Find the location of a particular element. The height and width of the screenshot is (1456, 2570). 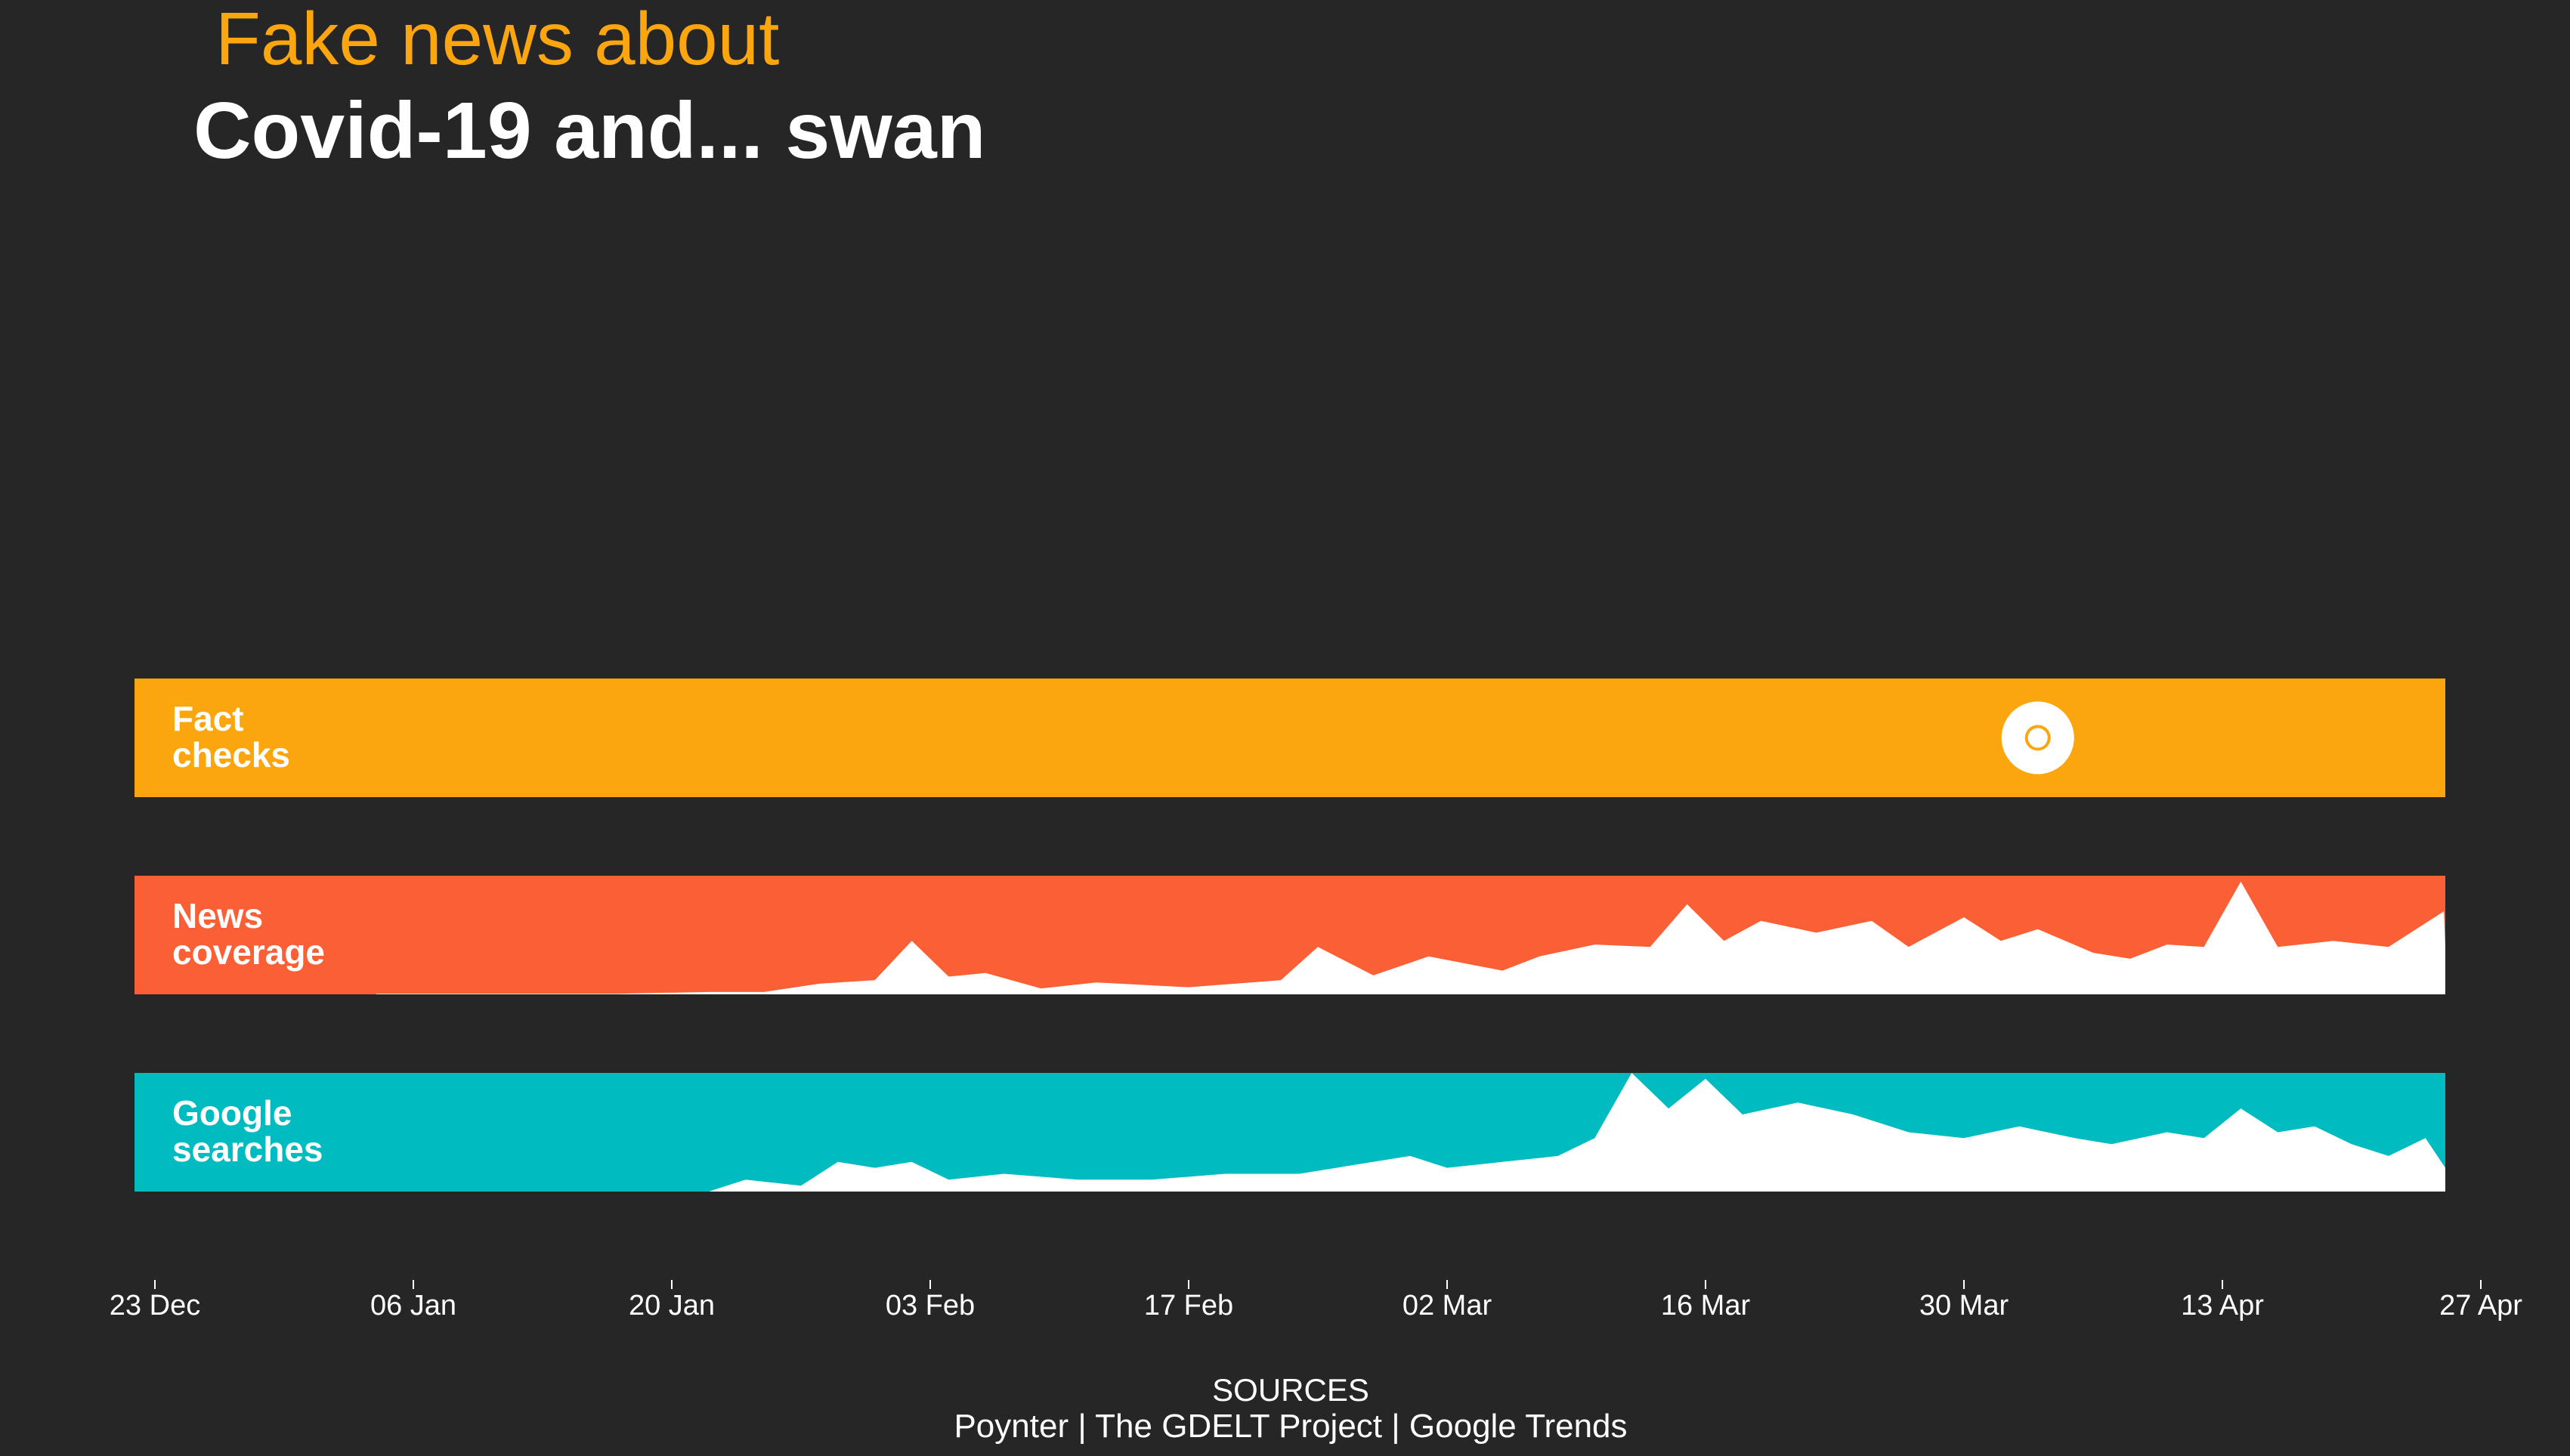

google-searches-band: Google searches is located at coordinates (1290, 1132).